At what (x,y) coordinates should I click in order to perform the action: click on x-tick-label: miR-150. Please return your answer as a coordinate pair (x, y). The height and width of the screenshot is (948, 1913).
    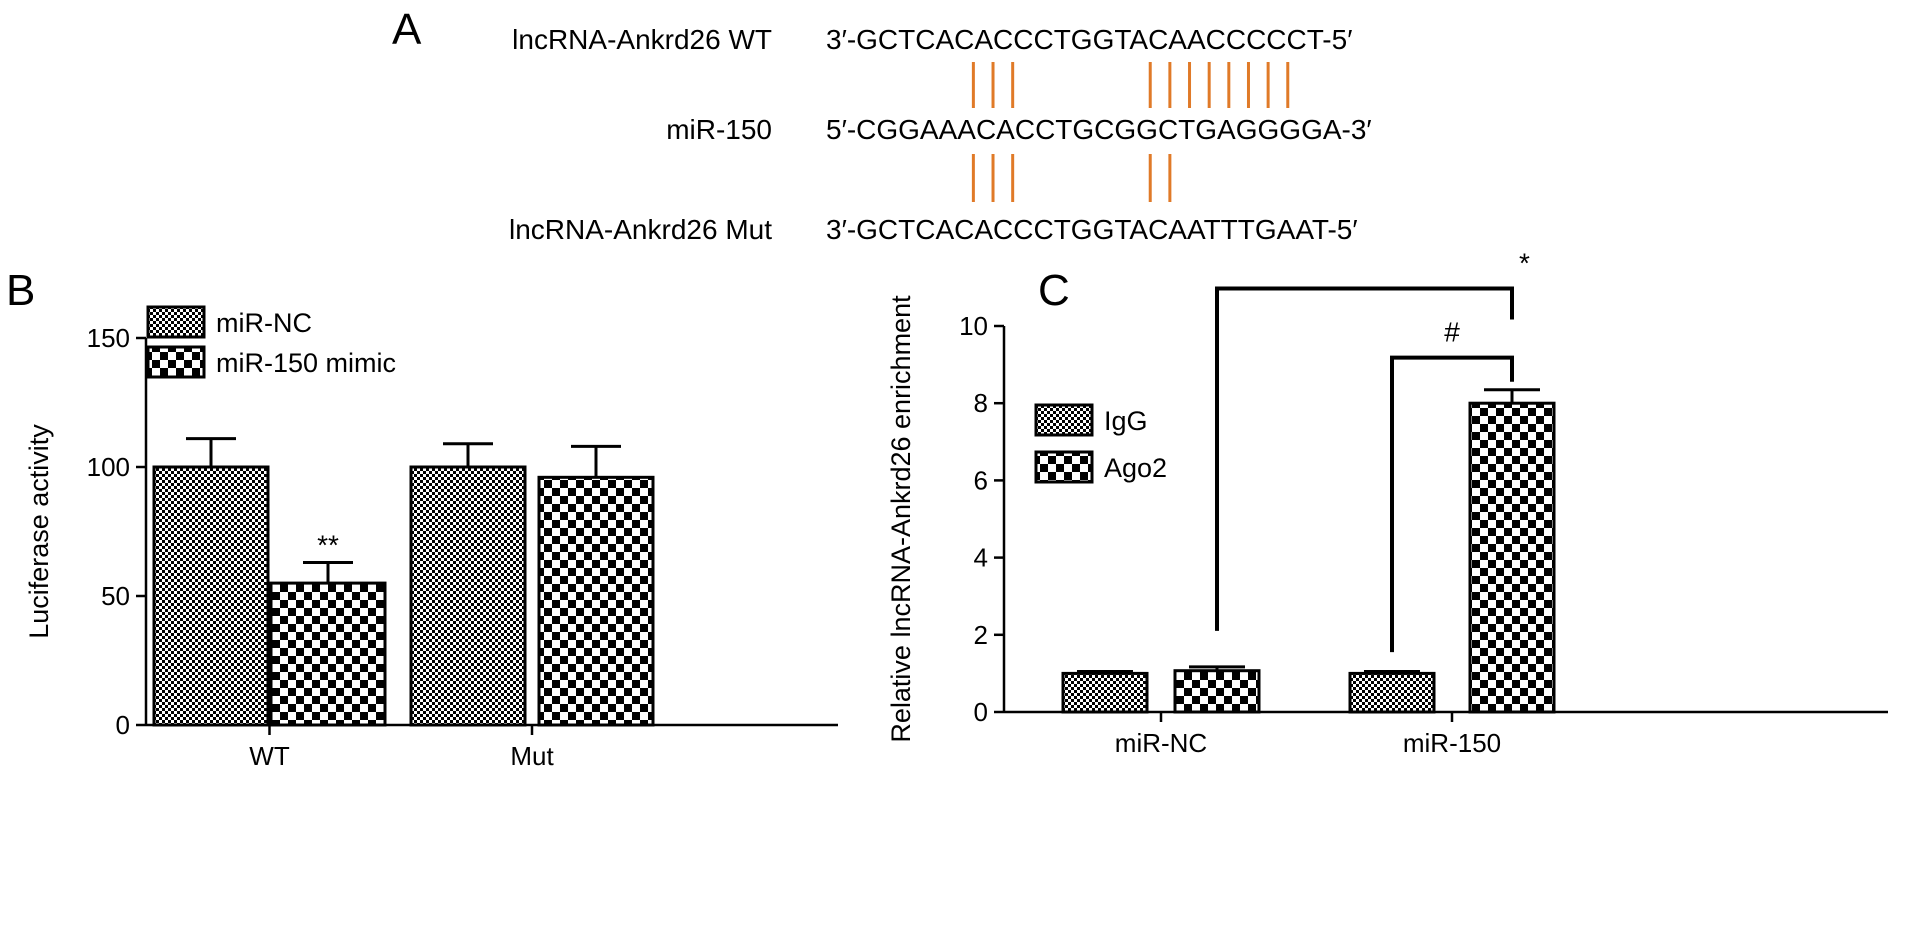
    Looking at the image, I should click on (1452, 743).